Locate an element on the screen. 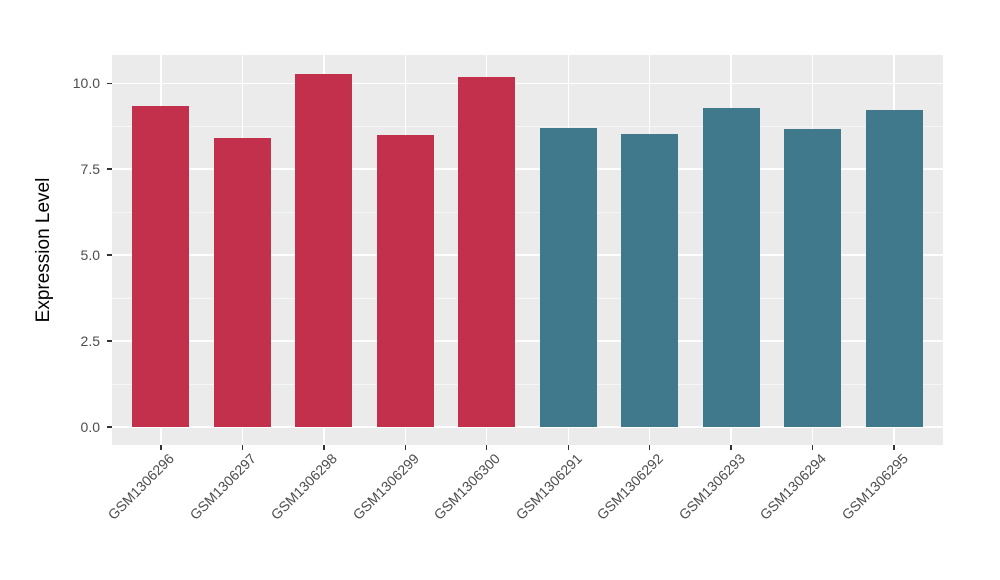 The height and width of the screenshot is (580, 1000). y-tick-label: 0.0 is located at coordinates (90, 427).